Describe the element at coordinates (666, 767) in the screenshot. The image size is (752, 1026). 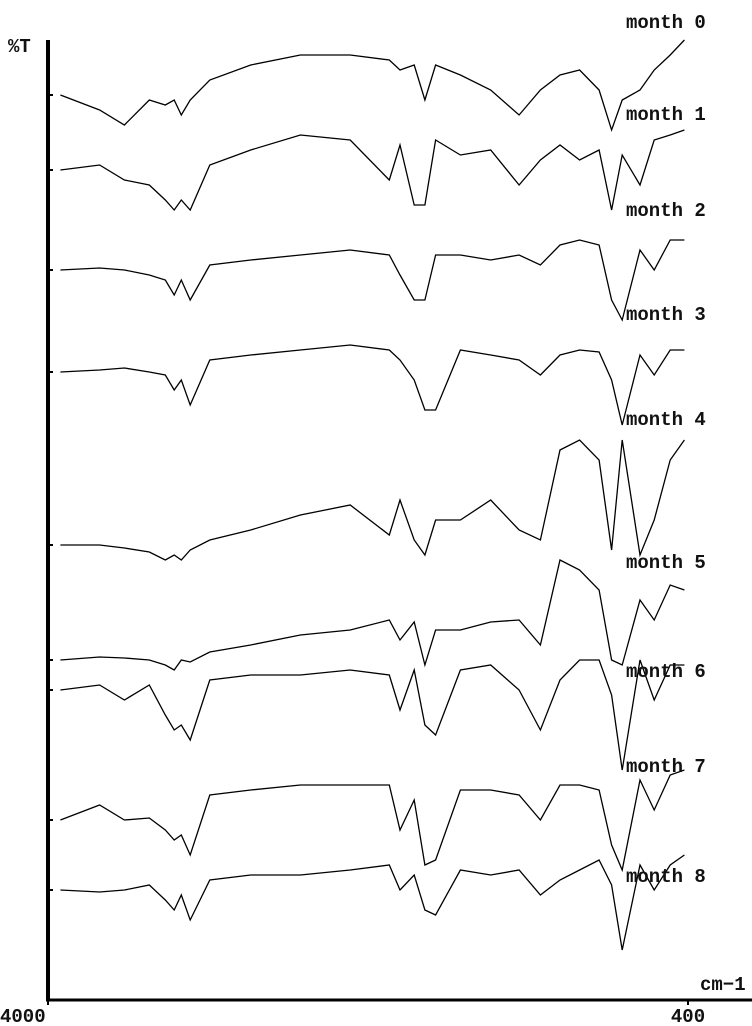
I see `legend-label: month 7` at that location.